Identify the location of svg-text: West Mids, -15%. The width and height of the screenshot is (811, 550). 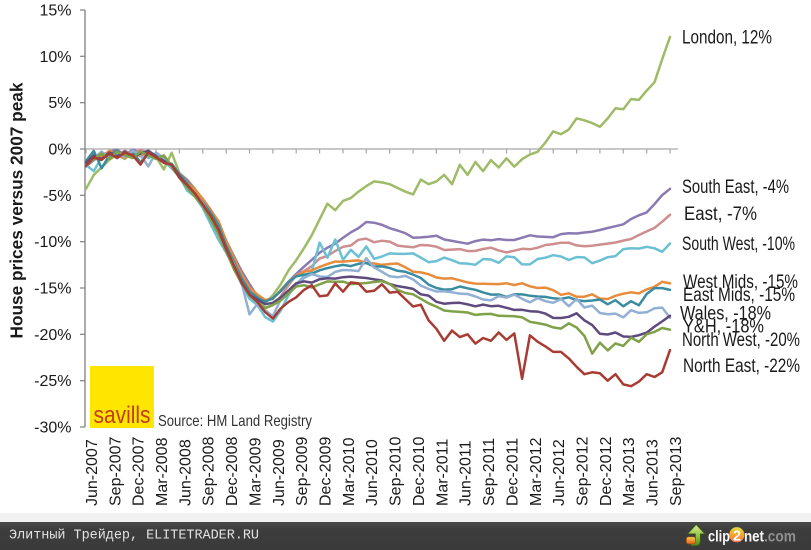
(740, 282).